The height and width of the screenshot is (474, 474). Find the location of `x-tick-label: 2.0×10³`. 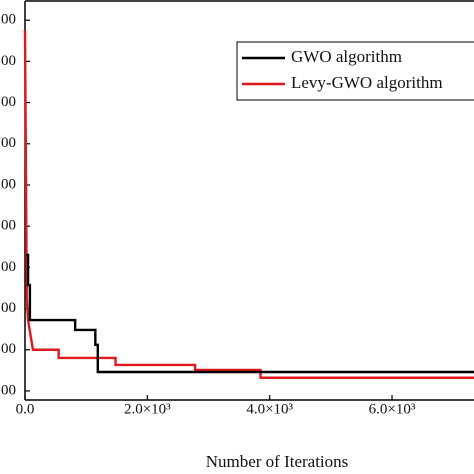

x-tick-label: 2.0×10³ is located at coordinates (147, 409).